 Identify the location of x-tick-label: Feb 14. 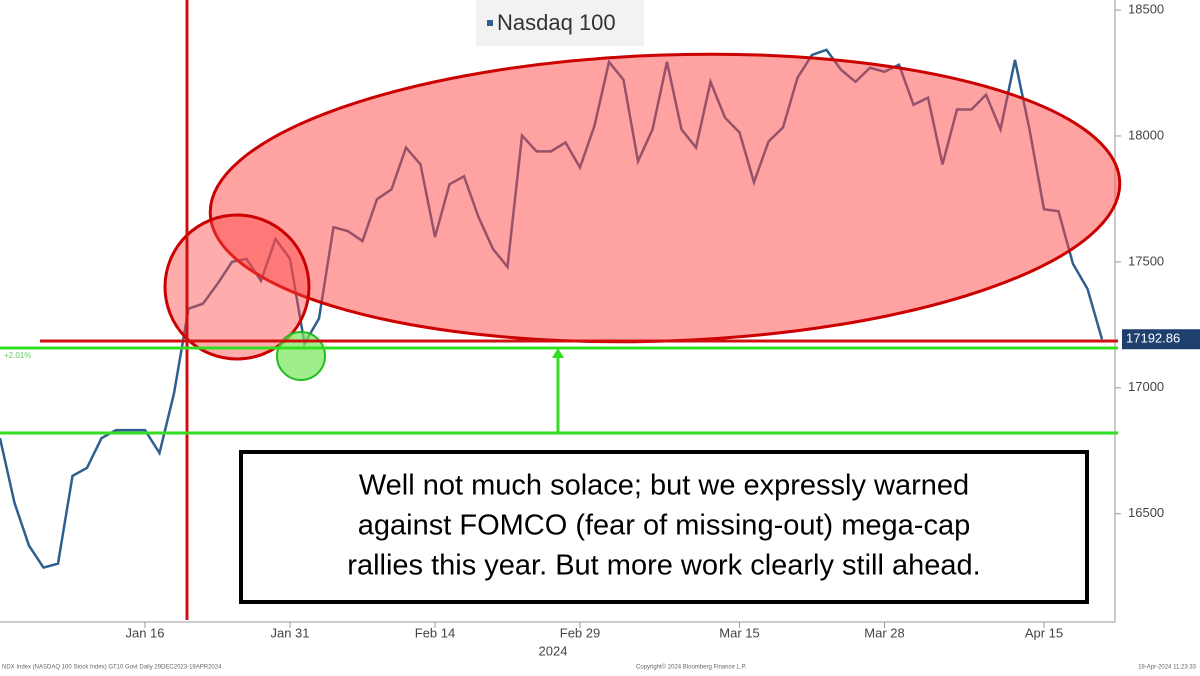
(435, 632).